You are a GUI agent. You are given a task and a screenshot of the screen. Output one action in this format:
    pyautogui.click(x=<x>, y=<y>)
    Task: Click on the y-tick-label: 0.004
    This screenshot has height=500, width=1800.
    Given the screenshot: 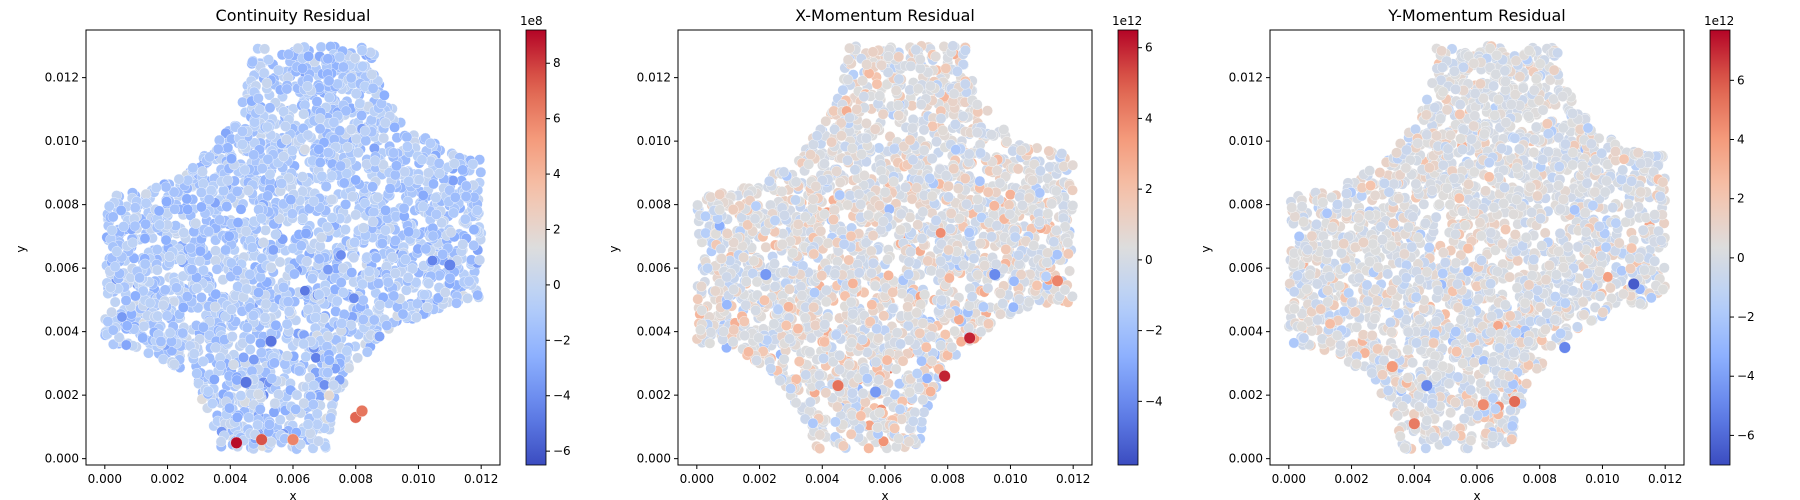 What is the action you would take?
    pyautogui.click(x=62, y=332)
    